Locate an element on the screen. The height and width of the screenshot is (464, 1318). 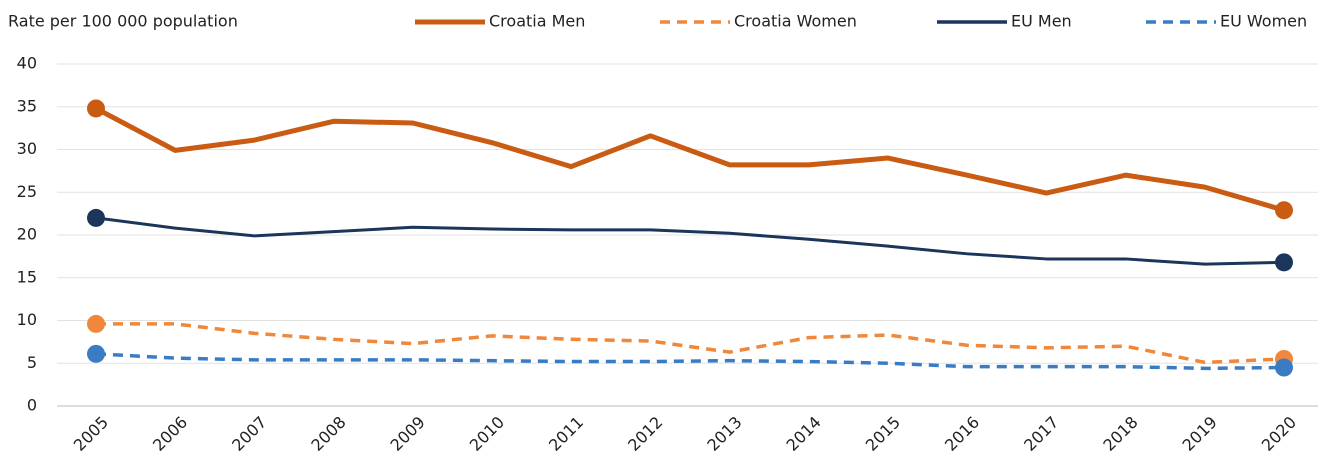
x-tick-label: 2012 is located at coordinates (645, 434).